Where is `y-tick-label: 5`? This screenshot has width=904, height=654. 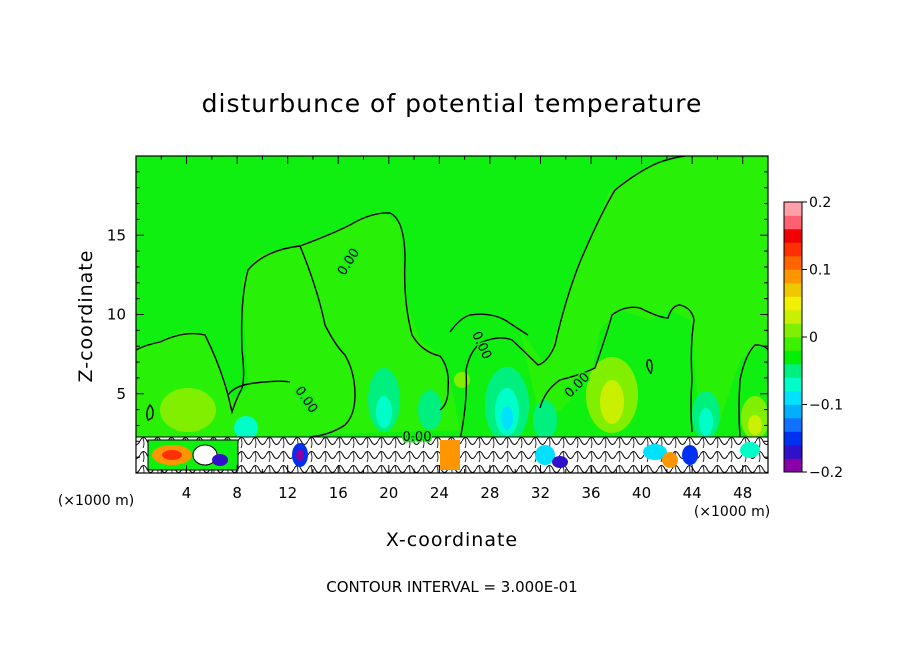
y-tick-label: 5 is located at coordinates (121, 394).